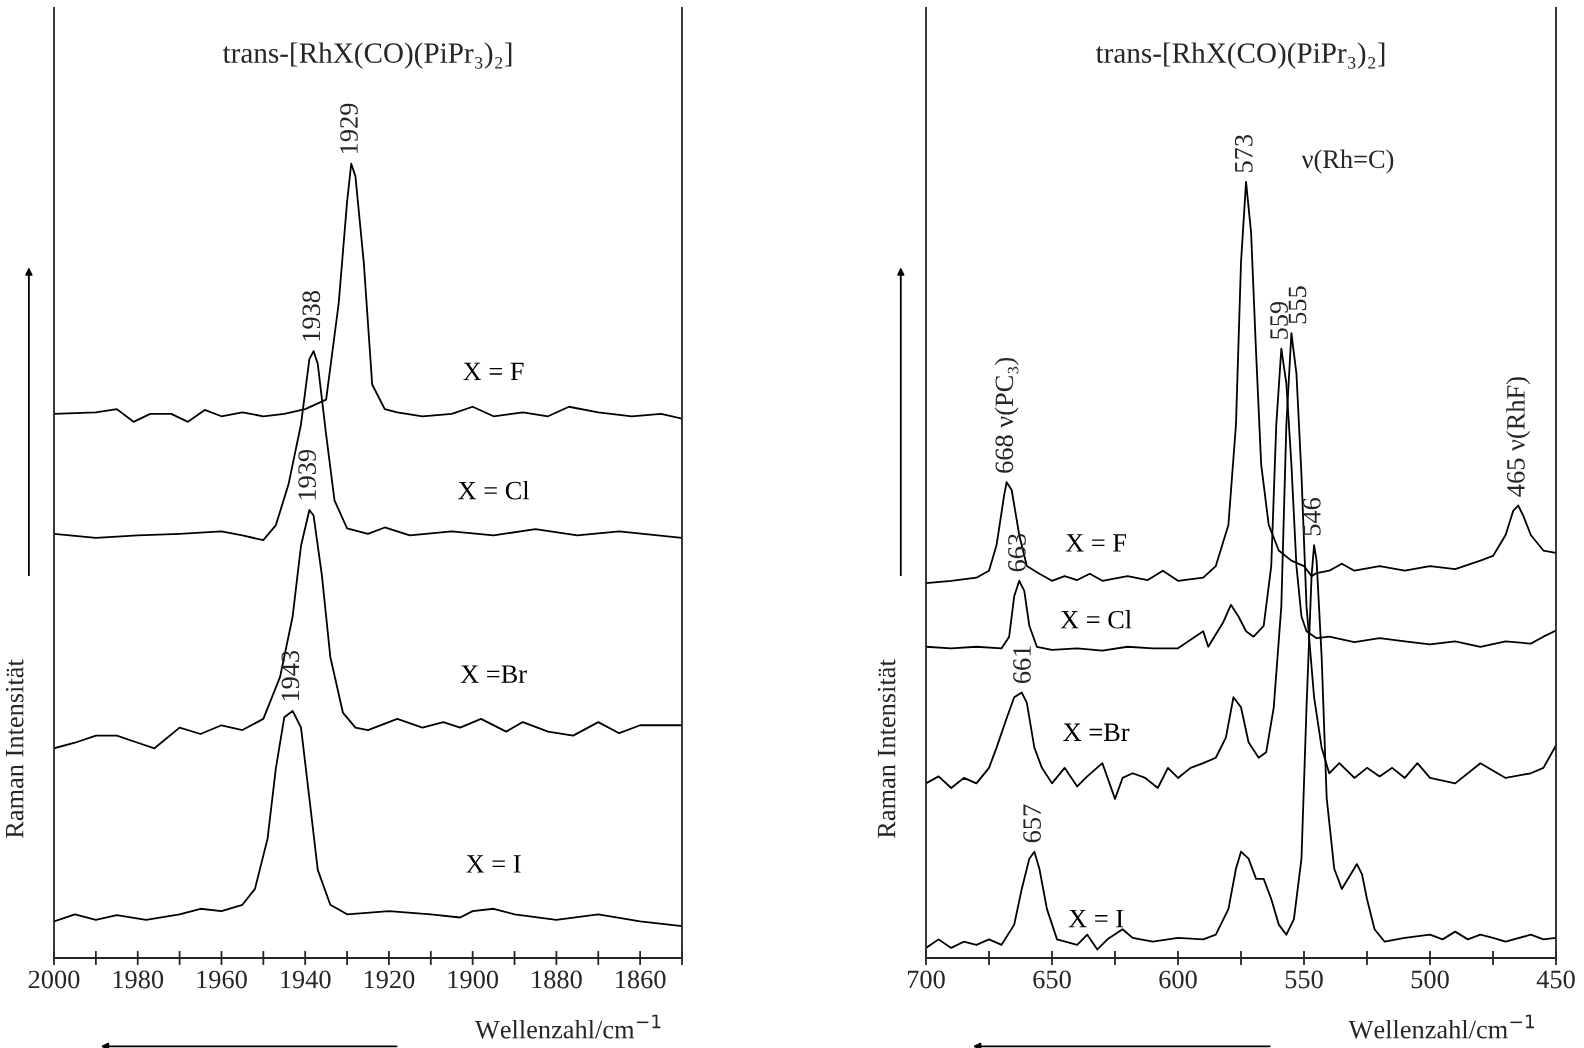  Describe the element at coordinates (1518, 437) in the screenshot. I see `annotation: 465 ν(RhF)` at that location.